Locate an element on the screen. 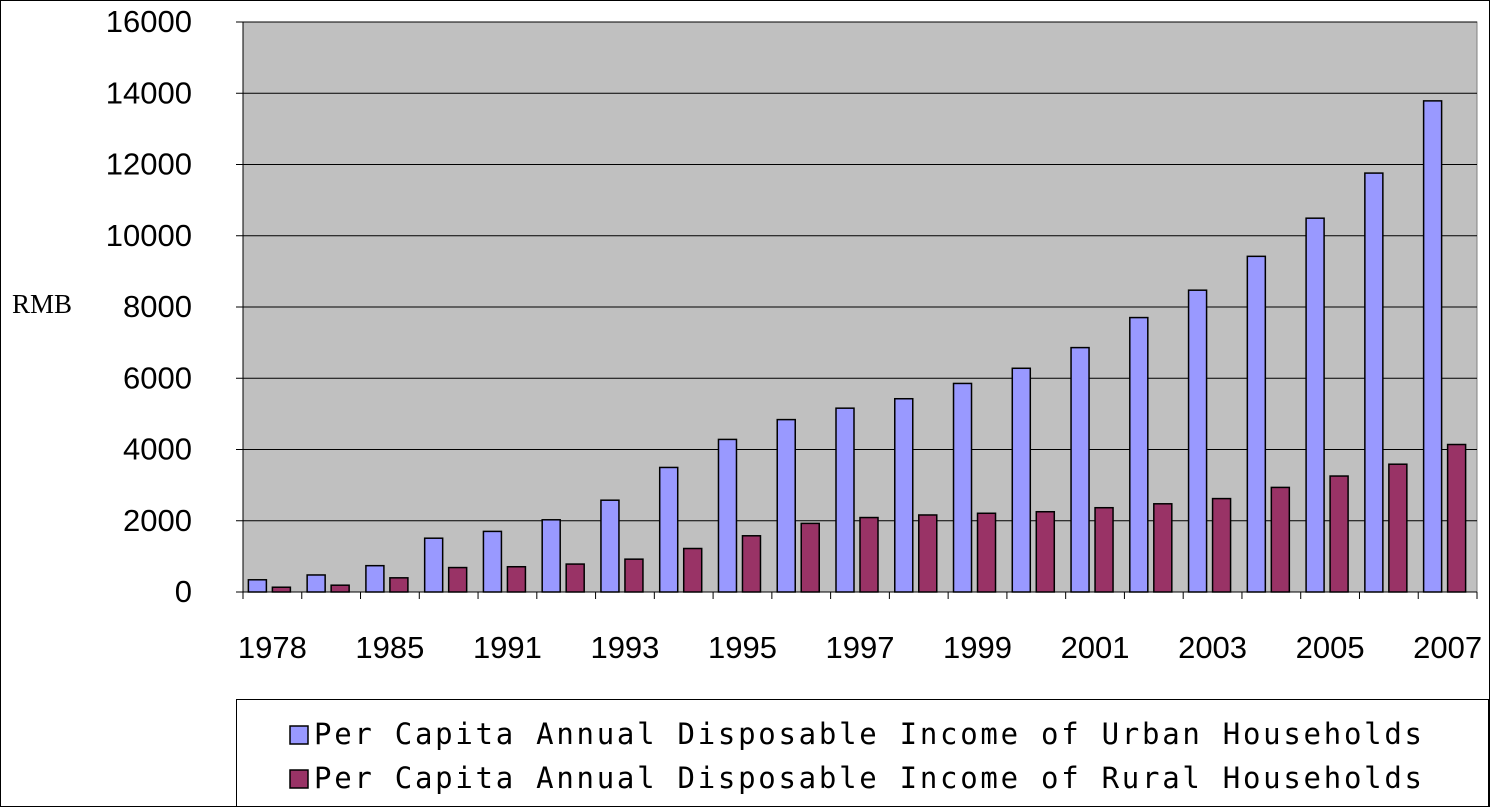  x-tick-label: 1985 is located at coordinates (389, 647).